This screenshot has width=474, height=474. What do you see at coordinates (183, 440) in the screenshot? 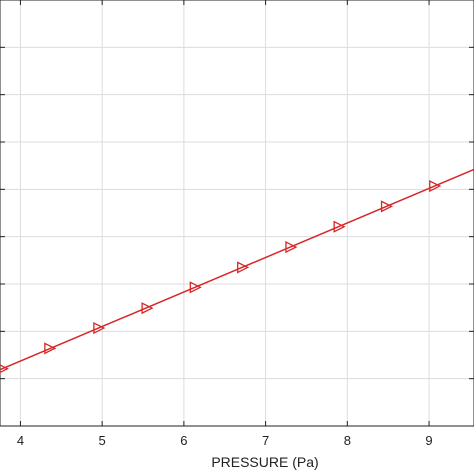
I see `x-tick-label: 6` at bounding box center [183, 440].